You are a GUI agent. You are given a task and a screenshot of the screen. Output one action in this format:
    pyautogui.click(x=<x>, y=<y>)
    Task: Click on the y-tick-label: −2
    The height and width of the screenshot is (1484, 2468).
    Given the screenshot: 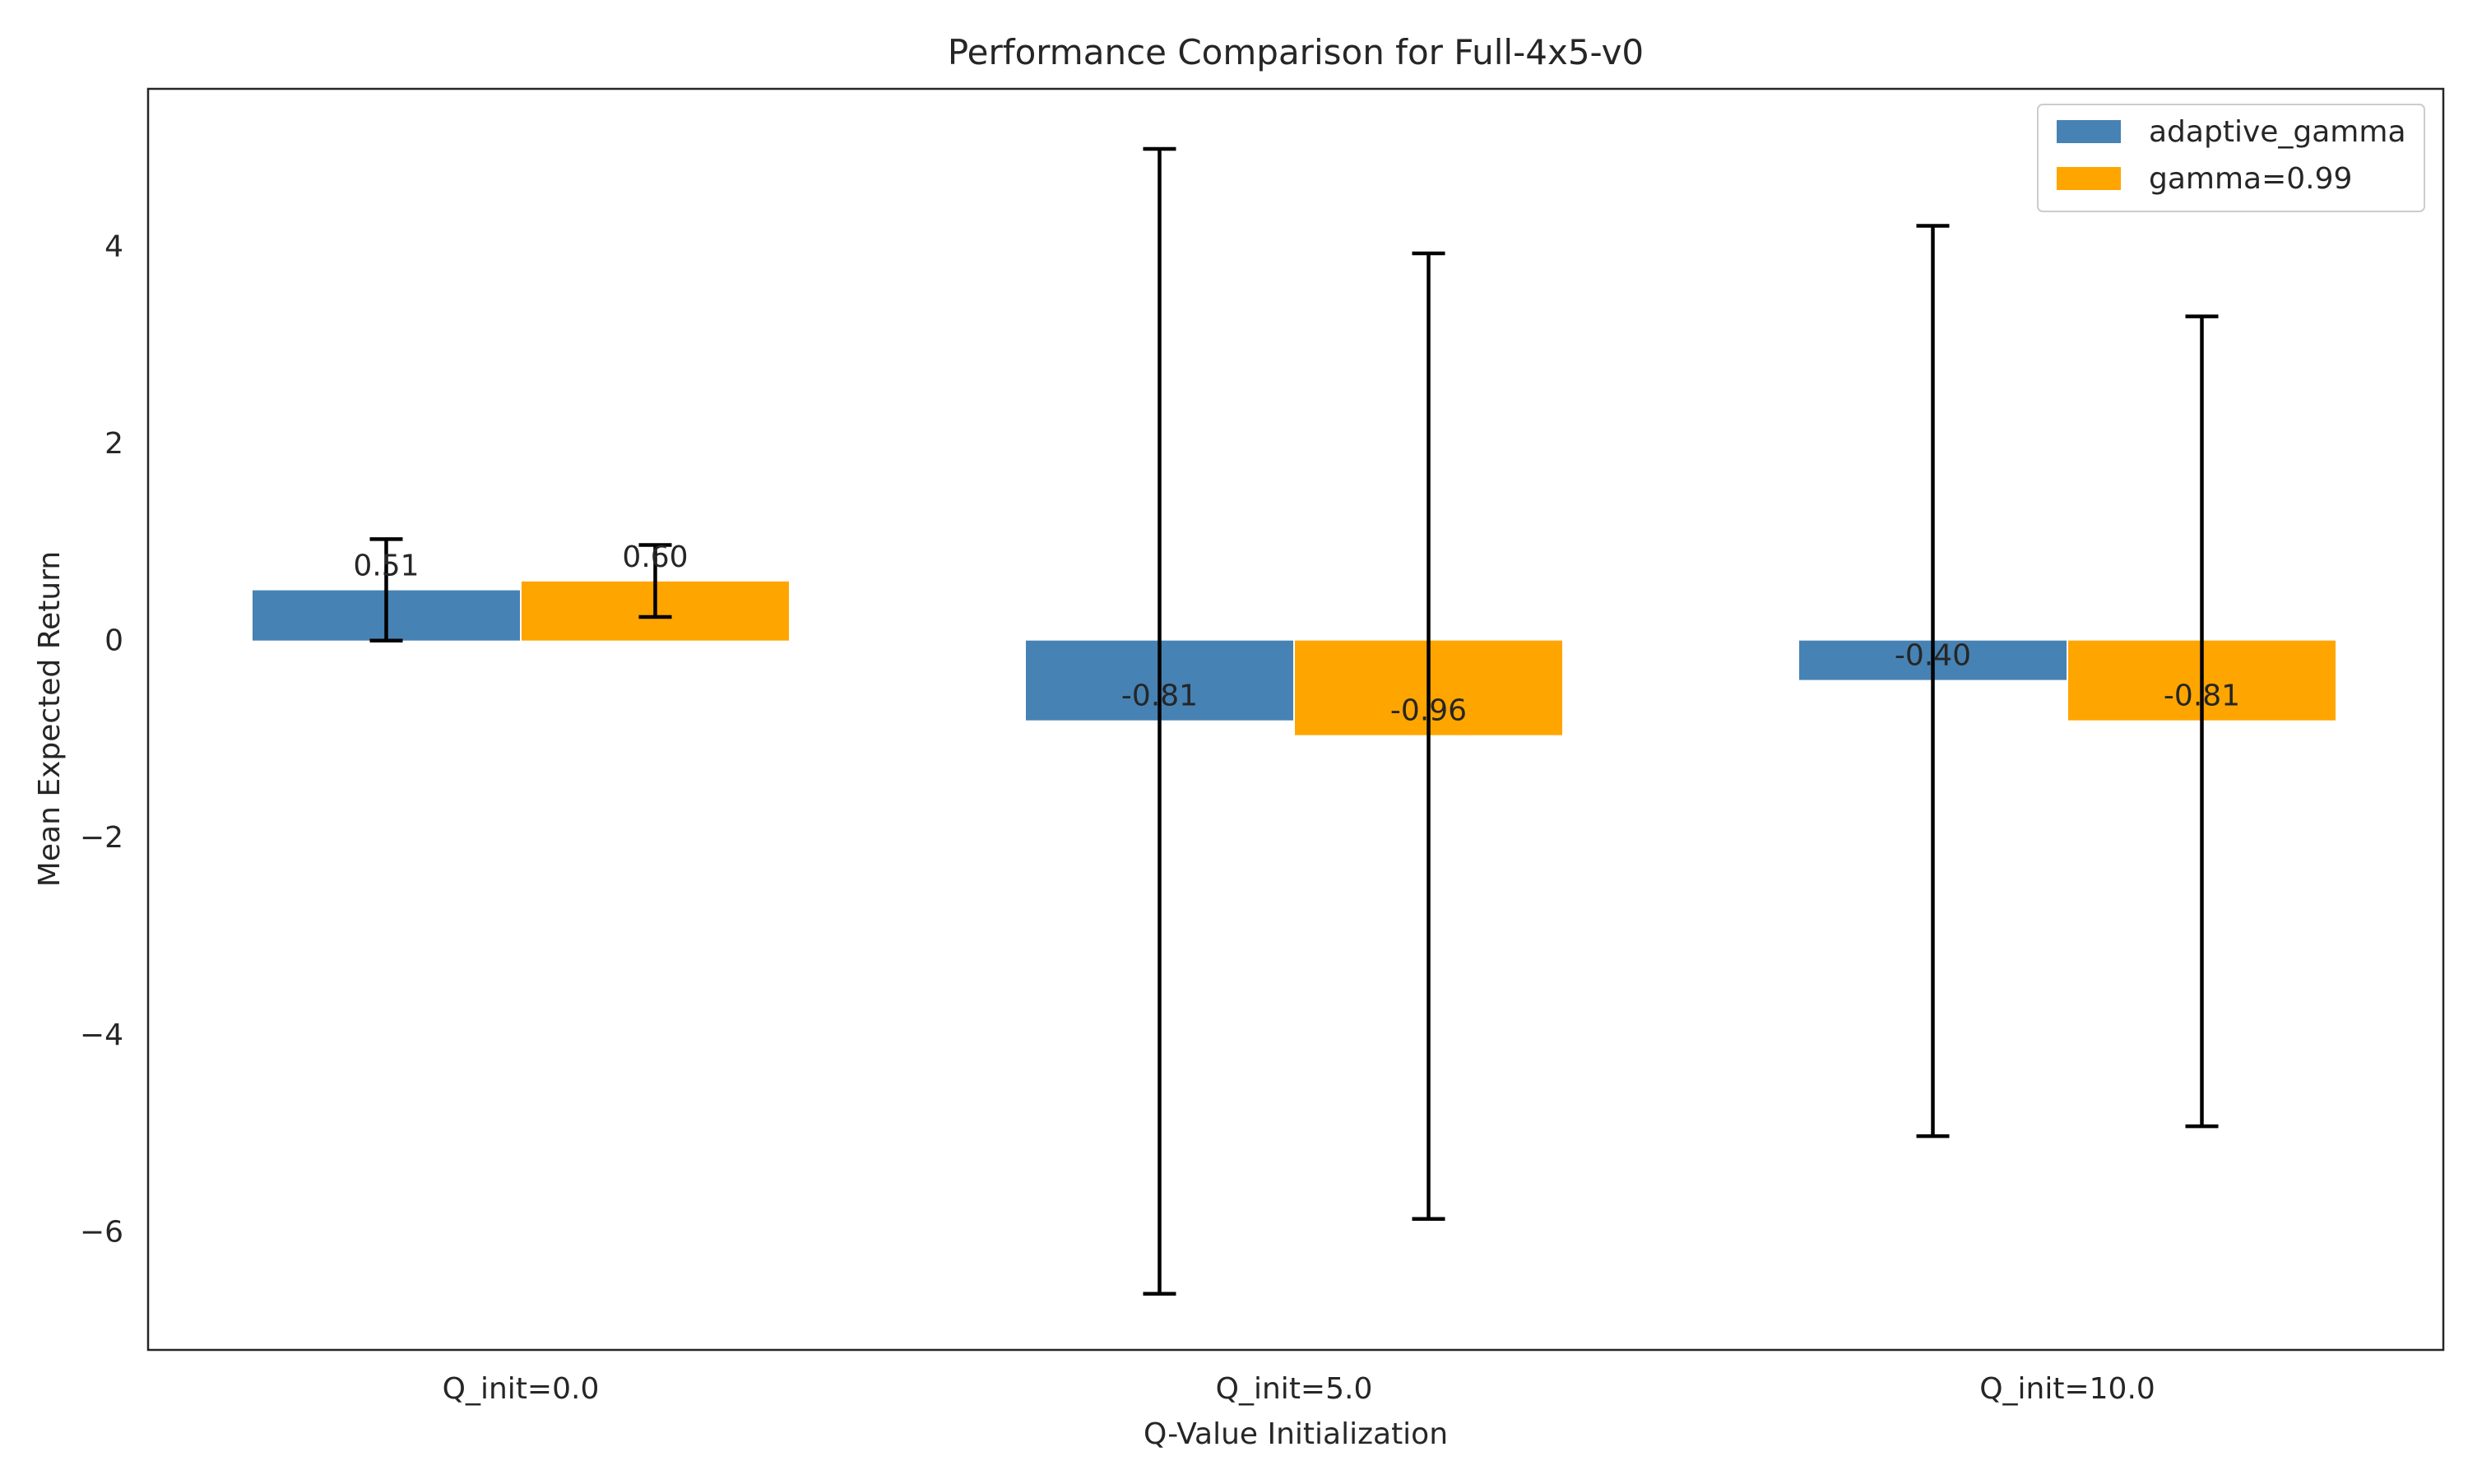 What is the action you would take?
    pyautogui.click(x=101, y=838)
    